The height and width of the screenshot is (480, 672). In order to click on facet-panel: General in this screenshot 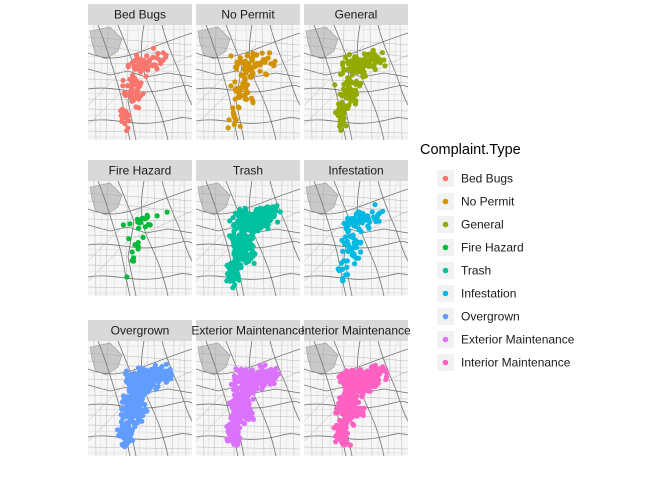, I will do `click(356, 72)`.